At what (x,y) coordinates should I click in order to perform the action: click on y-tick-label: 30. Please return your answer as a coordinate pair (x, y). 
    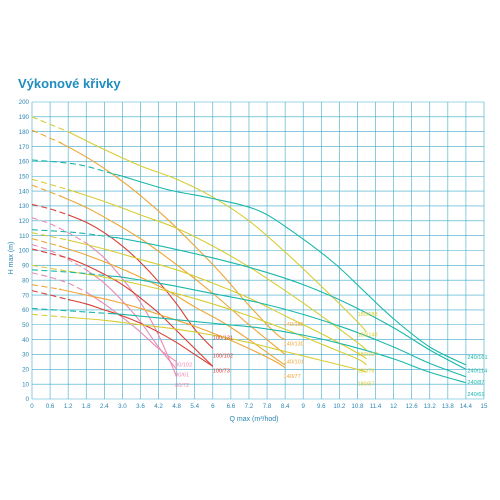
    Looking at the image, I should click on (25, 355).